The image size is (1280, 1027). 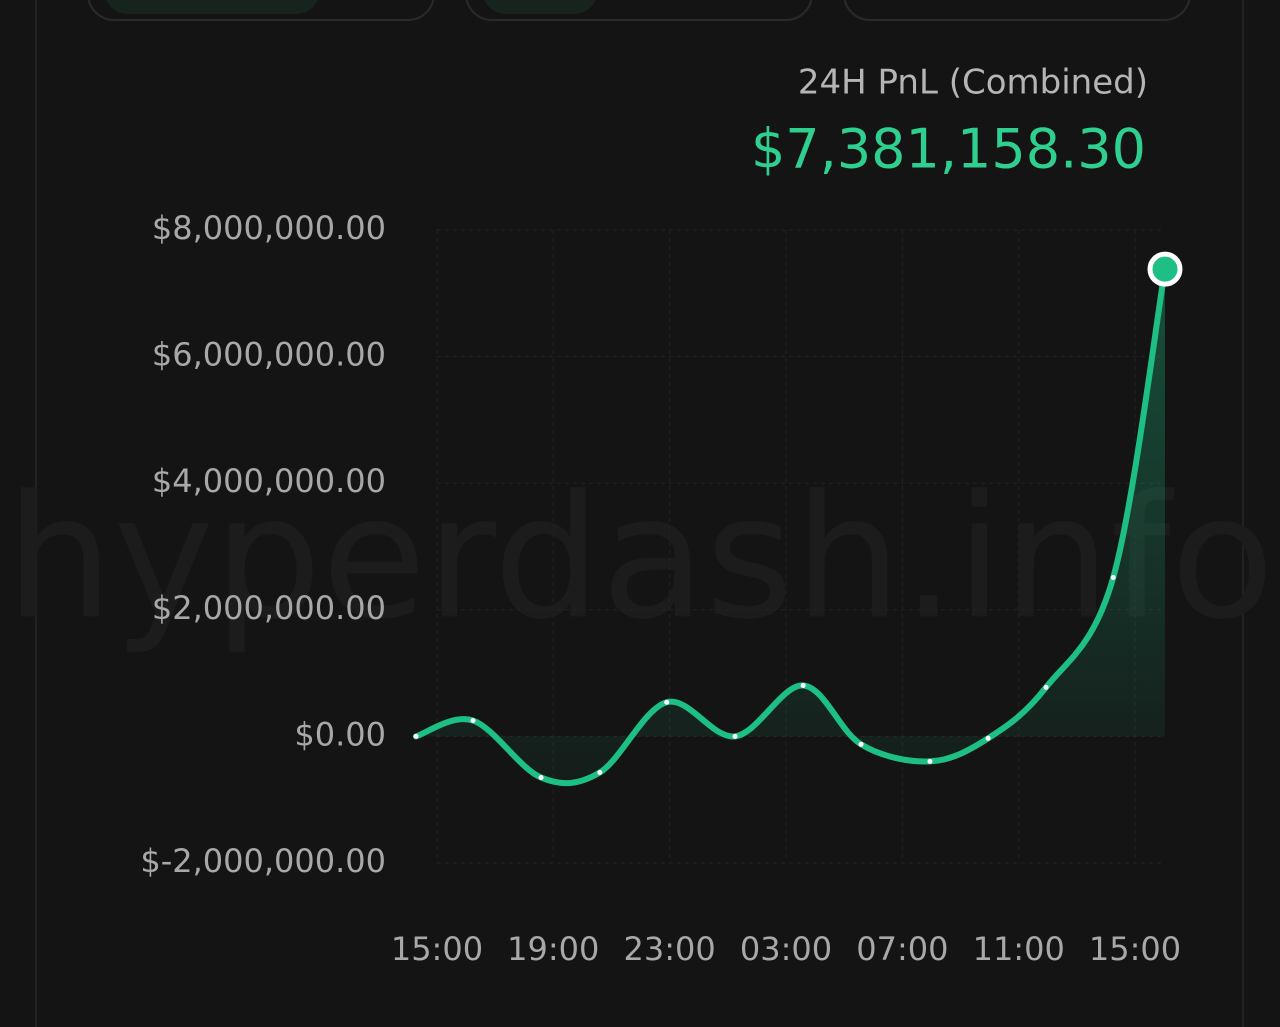 What do you see at coordinates (973, 83) in the screenshot?
I see `chart-title: 24H PnL (Combined)` at bounding box center [973, 83].